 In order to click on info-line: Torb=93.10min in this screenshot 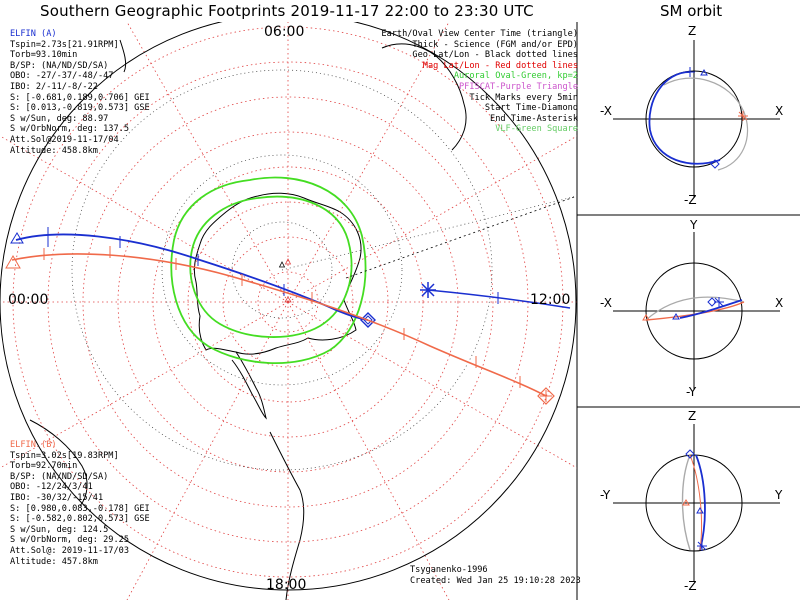, I will do `click(44, 55)`.